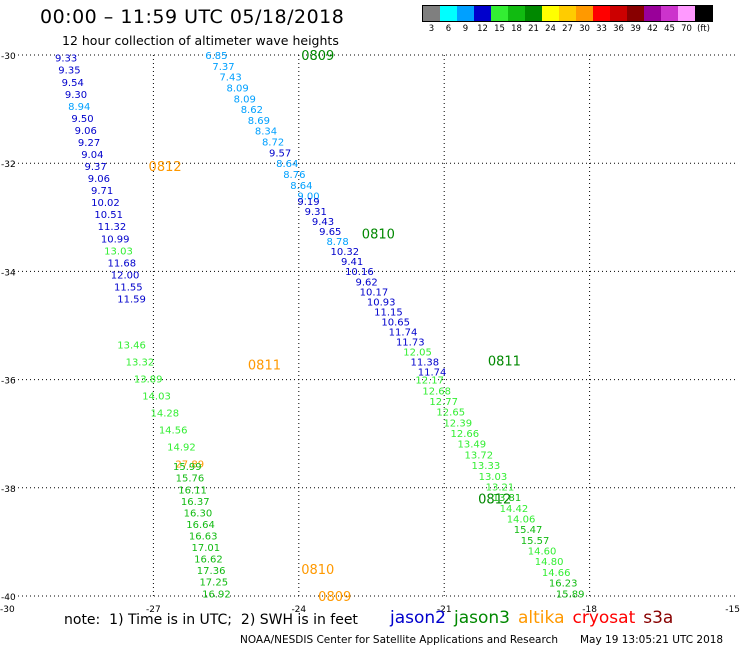  What do you see at coordinates (8, 598) in the screenshot?
I see `latitude-tick-label: -40` at bounding box center [8, 598].